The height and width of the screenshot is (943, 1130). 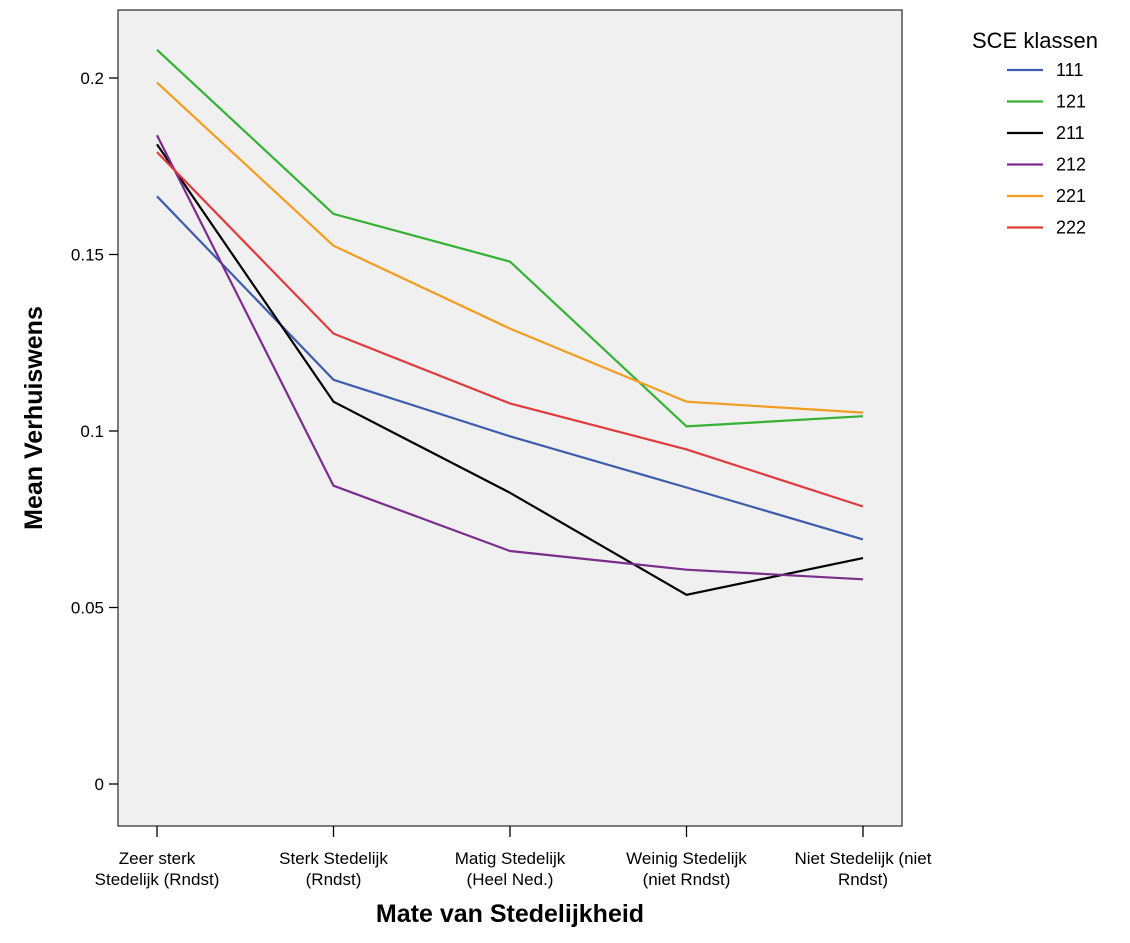 What do you see at coordinates (1035, 133) in the screenshot?
I see `legend: SCE klassen 111 121 211 212 221 222` at bounding box center [1035, 133].